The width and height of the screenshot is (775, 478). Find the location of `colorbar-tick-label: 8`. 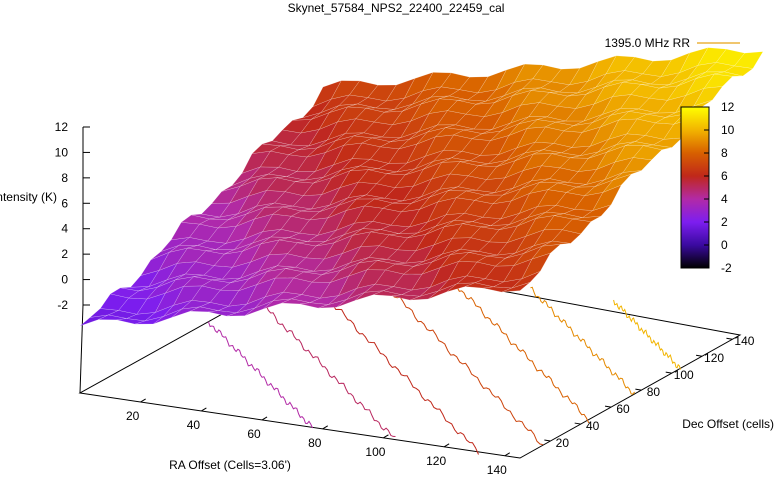

colorbar-tick-label: 8 is located at coordinates (724, 153).